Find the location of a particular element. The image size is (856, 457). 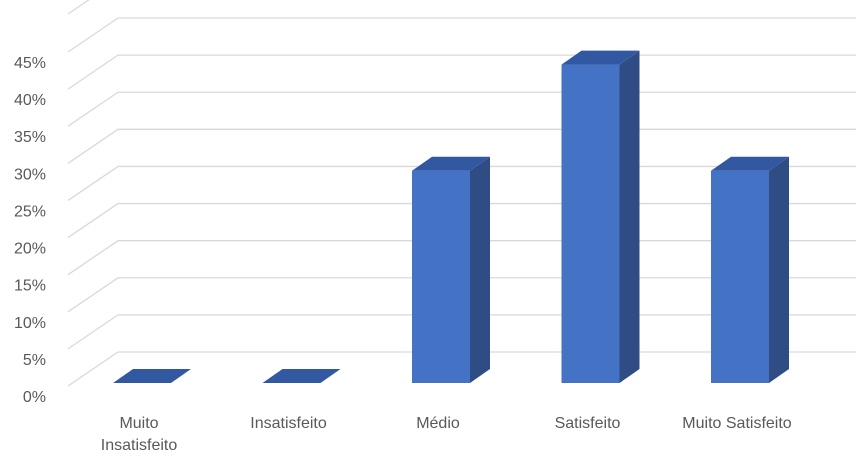

y-tick-label: 10% is located at coordinates (30, 323).